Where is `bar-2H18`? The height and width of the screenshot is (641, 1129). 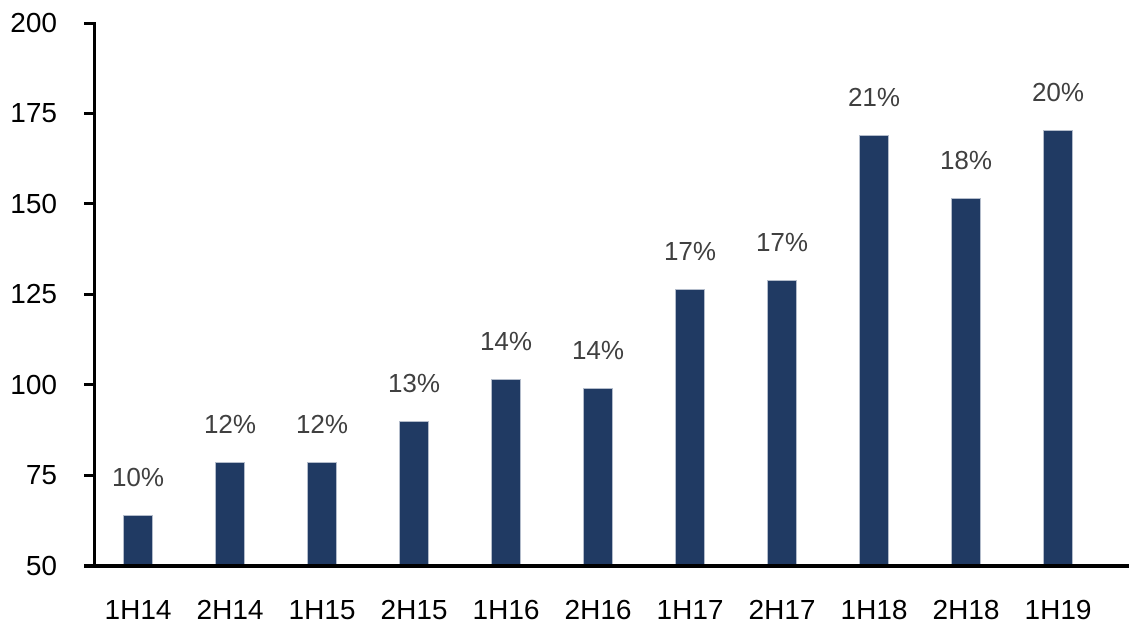 bar-2H18 is located at coordinates (966, 382).